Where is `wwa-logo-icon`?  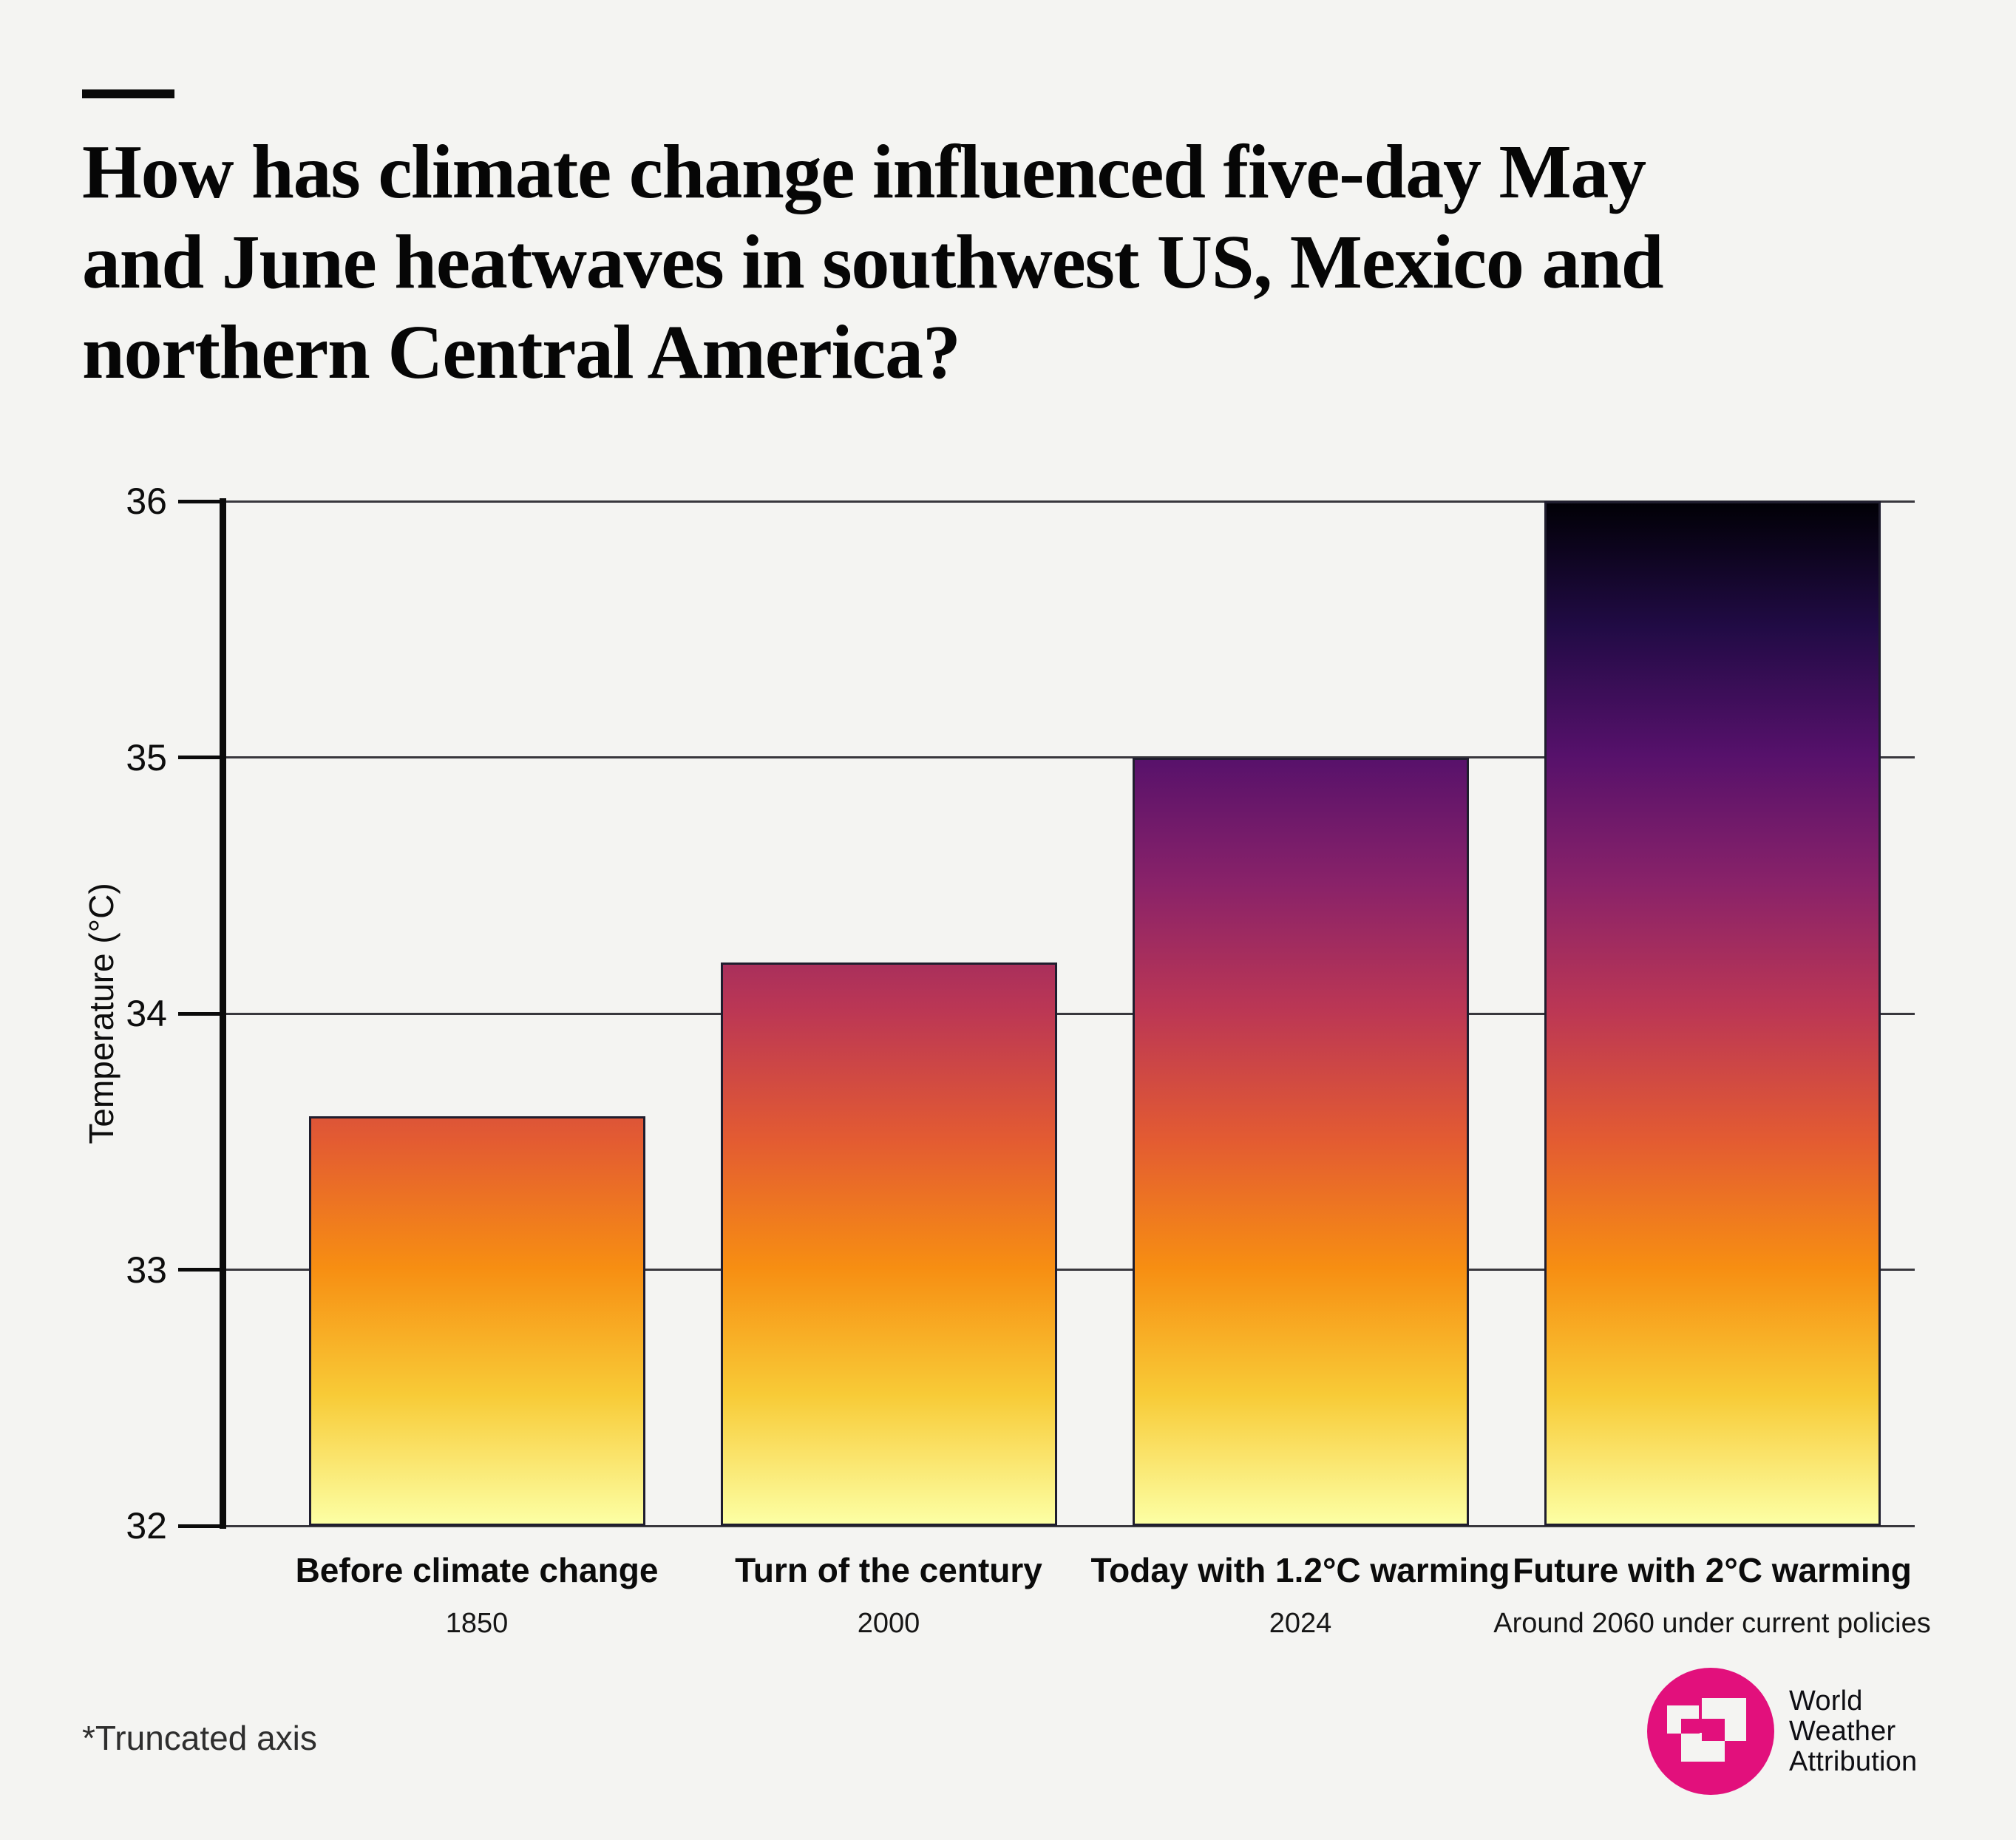 wwa-logo-icon is located at coordinates (1710, 1731).